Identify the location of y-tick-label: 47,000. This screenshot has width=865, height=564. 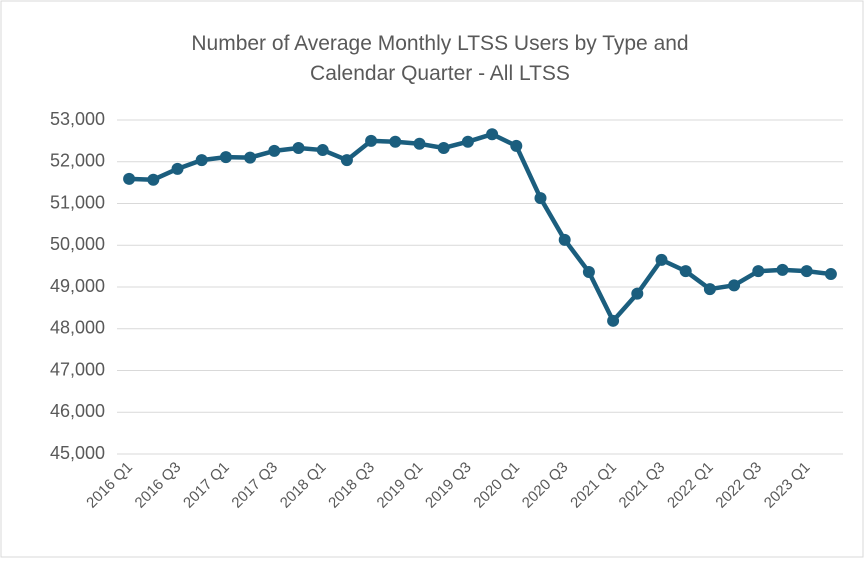
(77, 369).